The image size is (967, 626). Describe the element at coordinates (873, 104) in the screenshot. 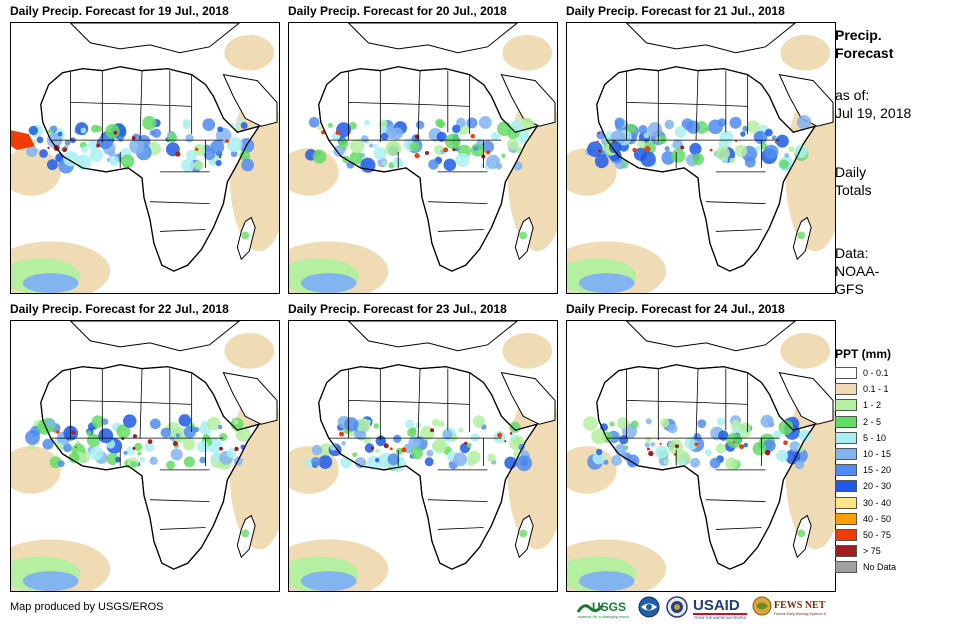

I see `as-of-date: as of: Jul 19, 2018` at that location.